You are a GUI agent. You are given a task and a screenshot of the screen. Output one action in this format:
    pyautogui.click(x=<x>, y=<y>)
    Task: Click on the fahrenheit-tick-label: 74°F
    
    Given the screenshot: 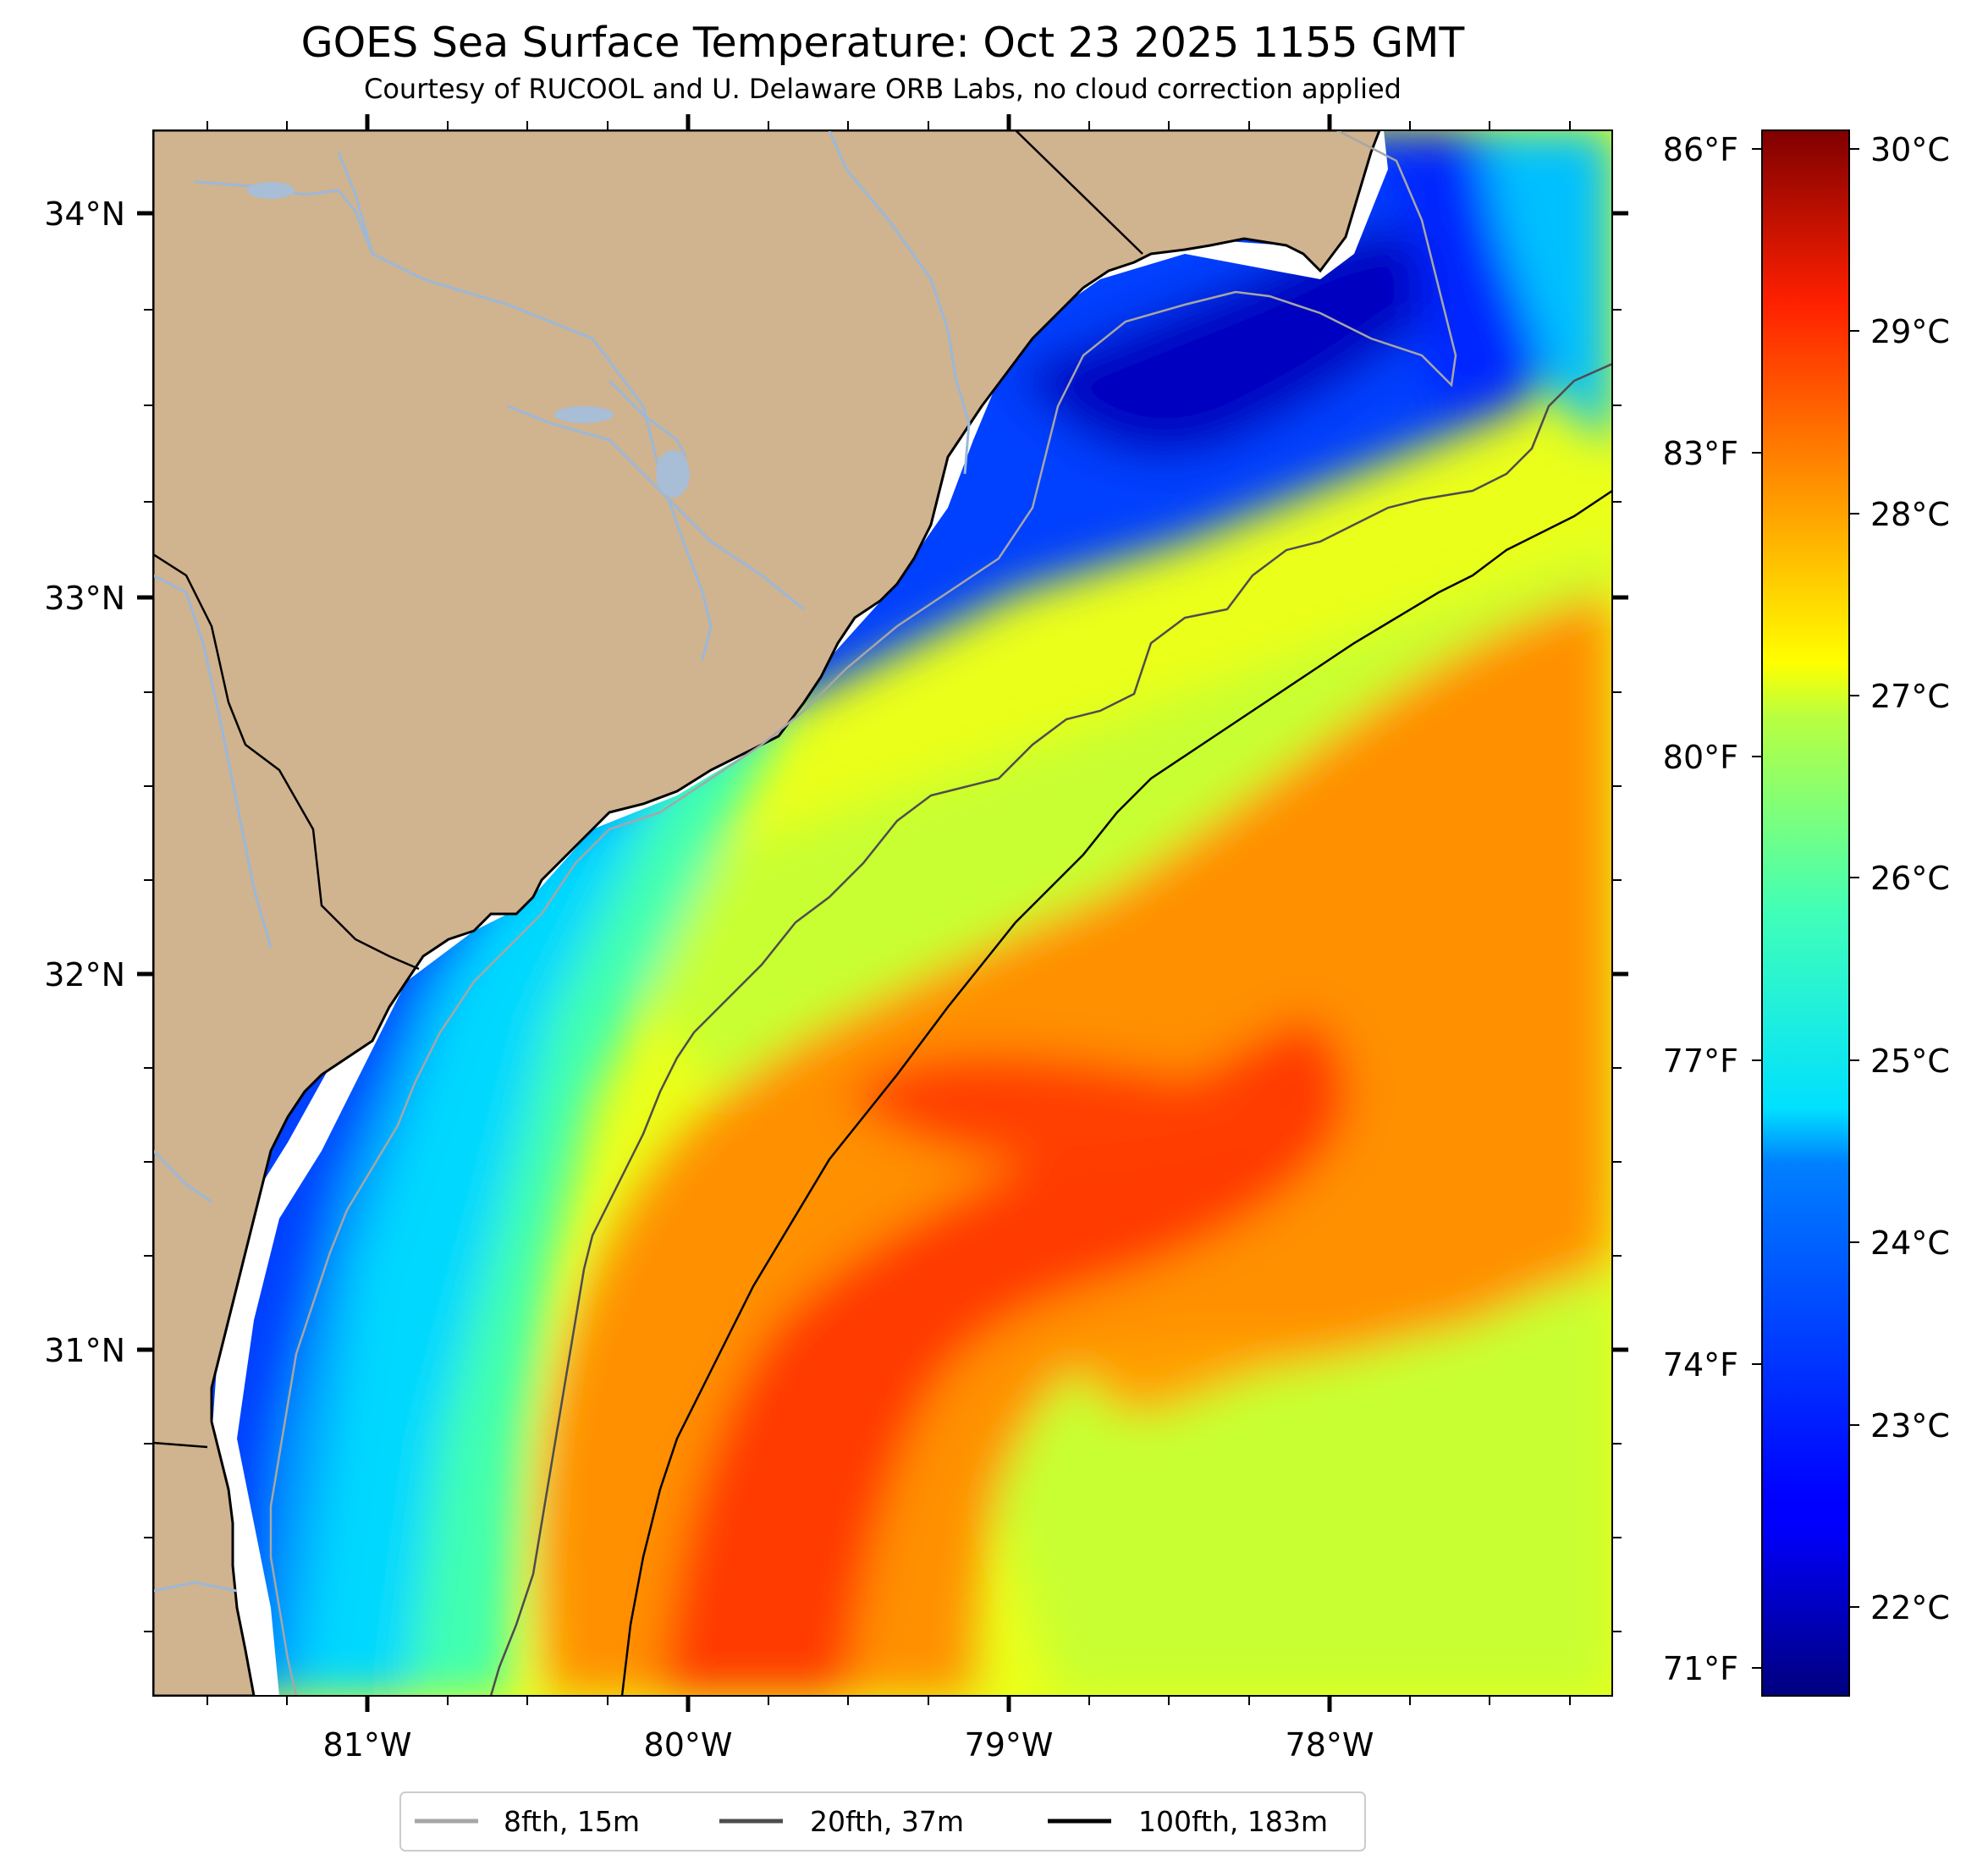 What is the action you would take?
    pyautogui.click(x=1700, y=1365)
    